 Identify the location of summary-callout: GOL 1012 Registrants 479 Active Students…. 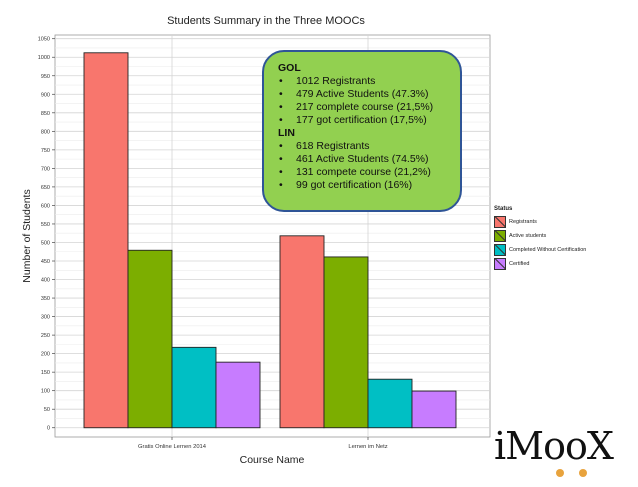
(362, 131).